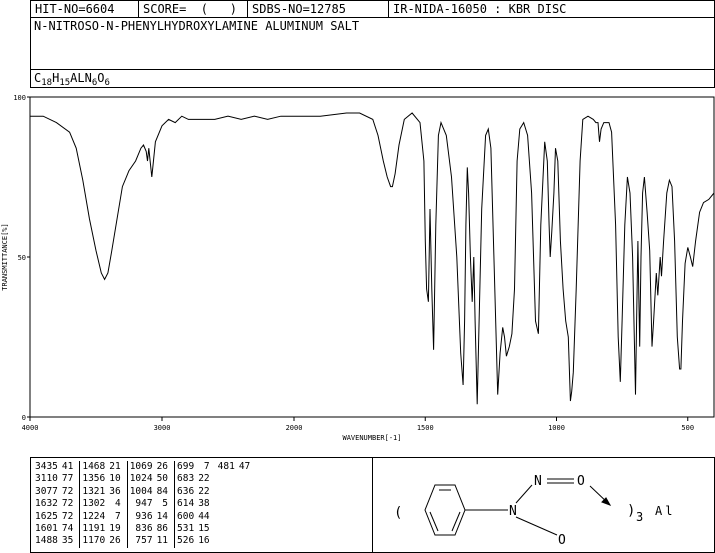 The image size is (715, 553). Describe the element at coordinates (398, 513) in the screenshot. I see `open-paren: (` at that location.